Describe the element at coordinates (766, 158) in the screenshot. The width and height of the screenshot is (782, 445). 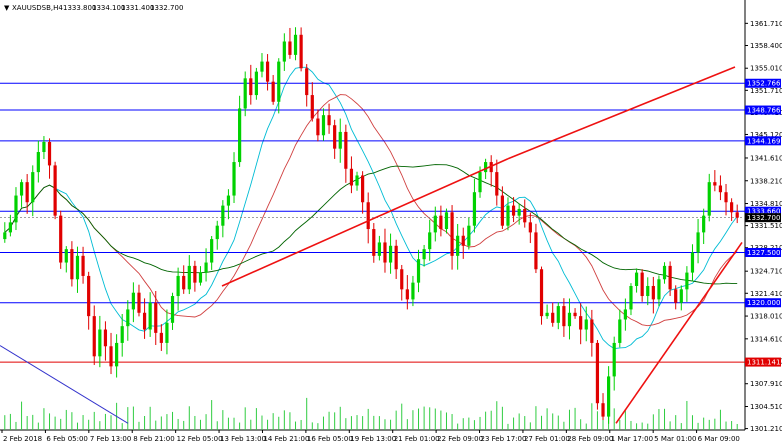
I see `y-tick-label: 1341.610` at that location.